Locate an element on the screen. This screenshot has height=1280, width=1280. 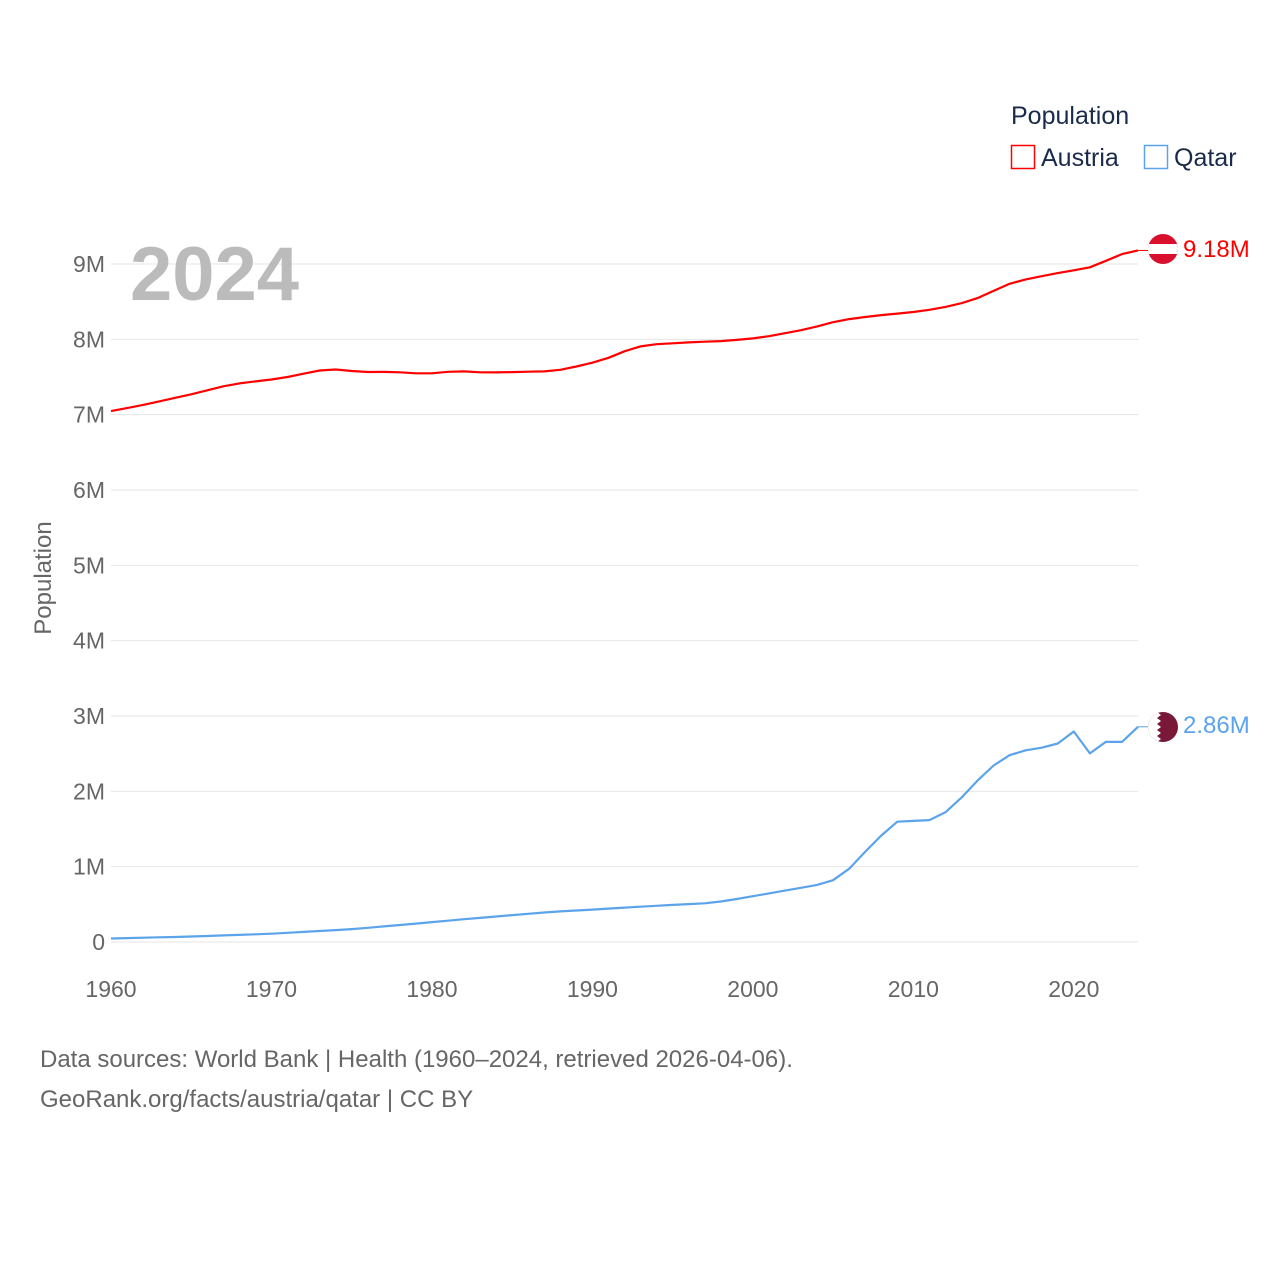
y-tick-label: 0 is located at coordinates (98, 942).